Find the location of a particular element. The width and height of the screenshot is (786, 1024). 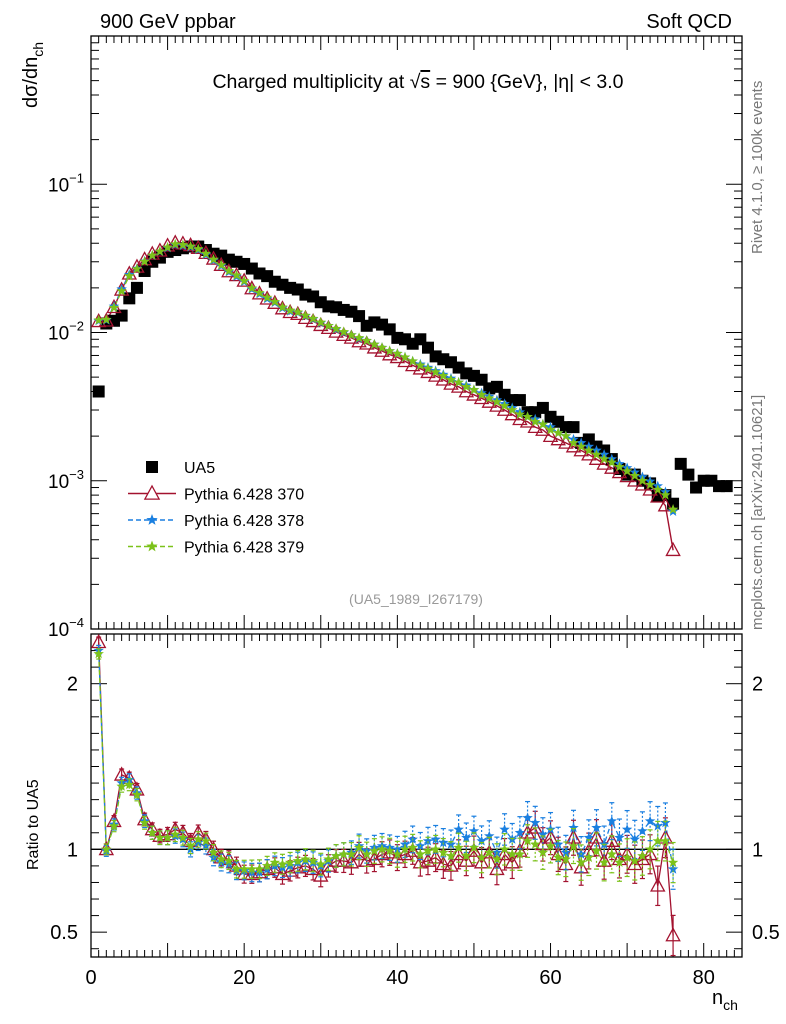

legend-marker-star is located at coordinates (152, 546).